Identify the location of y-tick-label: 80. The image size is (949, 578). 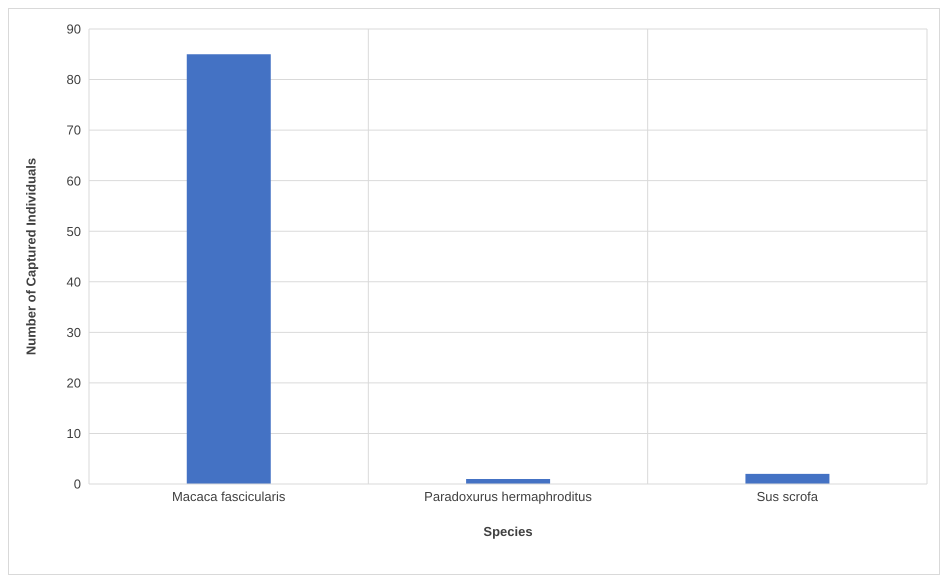
(73, 80).